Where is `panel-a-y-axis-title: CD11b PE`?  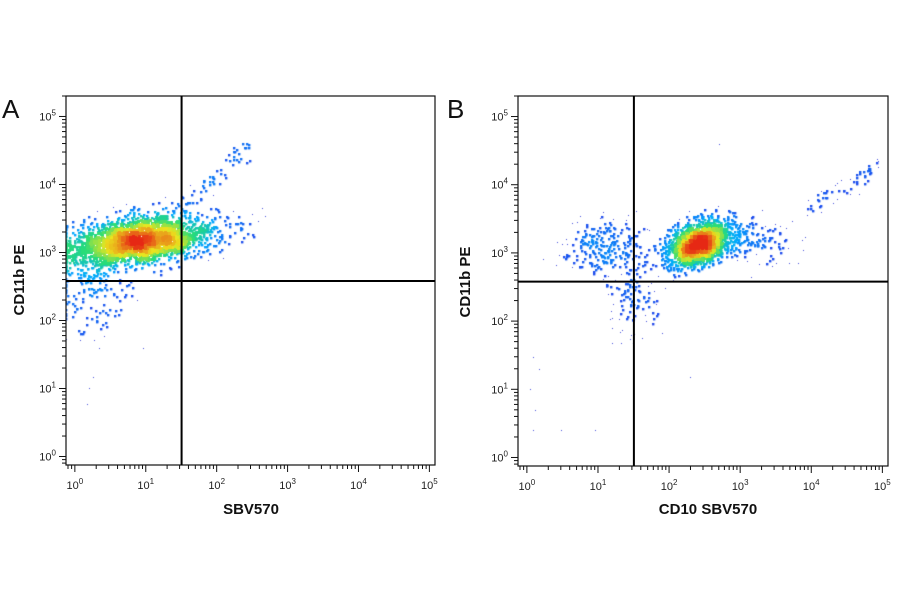
panel-a-y-axis-title: CD11b PE is located at coordinates (19, 280).